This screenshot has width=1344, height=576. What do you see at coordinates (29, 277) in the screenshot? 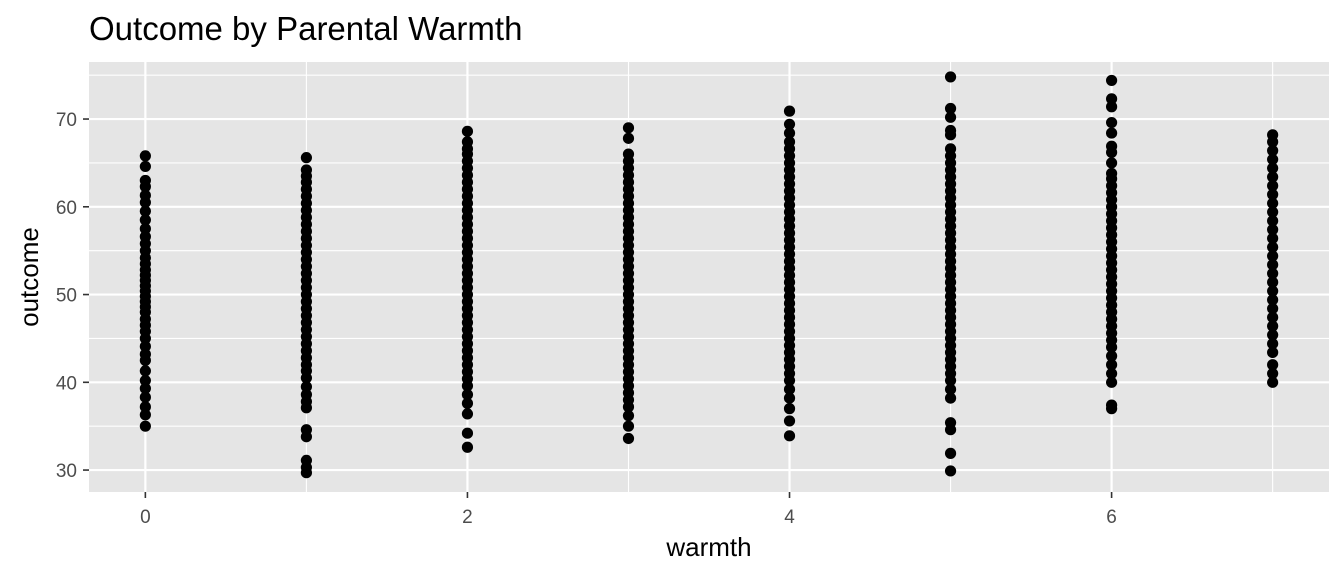
I see `y-axis-title: outcome` at bounding box center [29, 277].